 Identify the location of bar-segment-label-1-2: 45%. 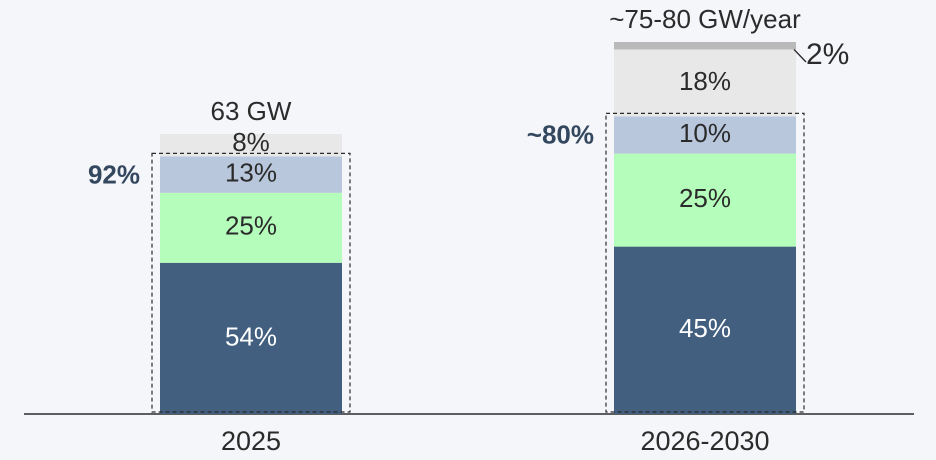
(705, 328).